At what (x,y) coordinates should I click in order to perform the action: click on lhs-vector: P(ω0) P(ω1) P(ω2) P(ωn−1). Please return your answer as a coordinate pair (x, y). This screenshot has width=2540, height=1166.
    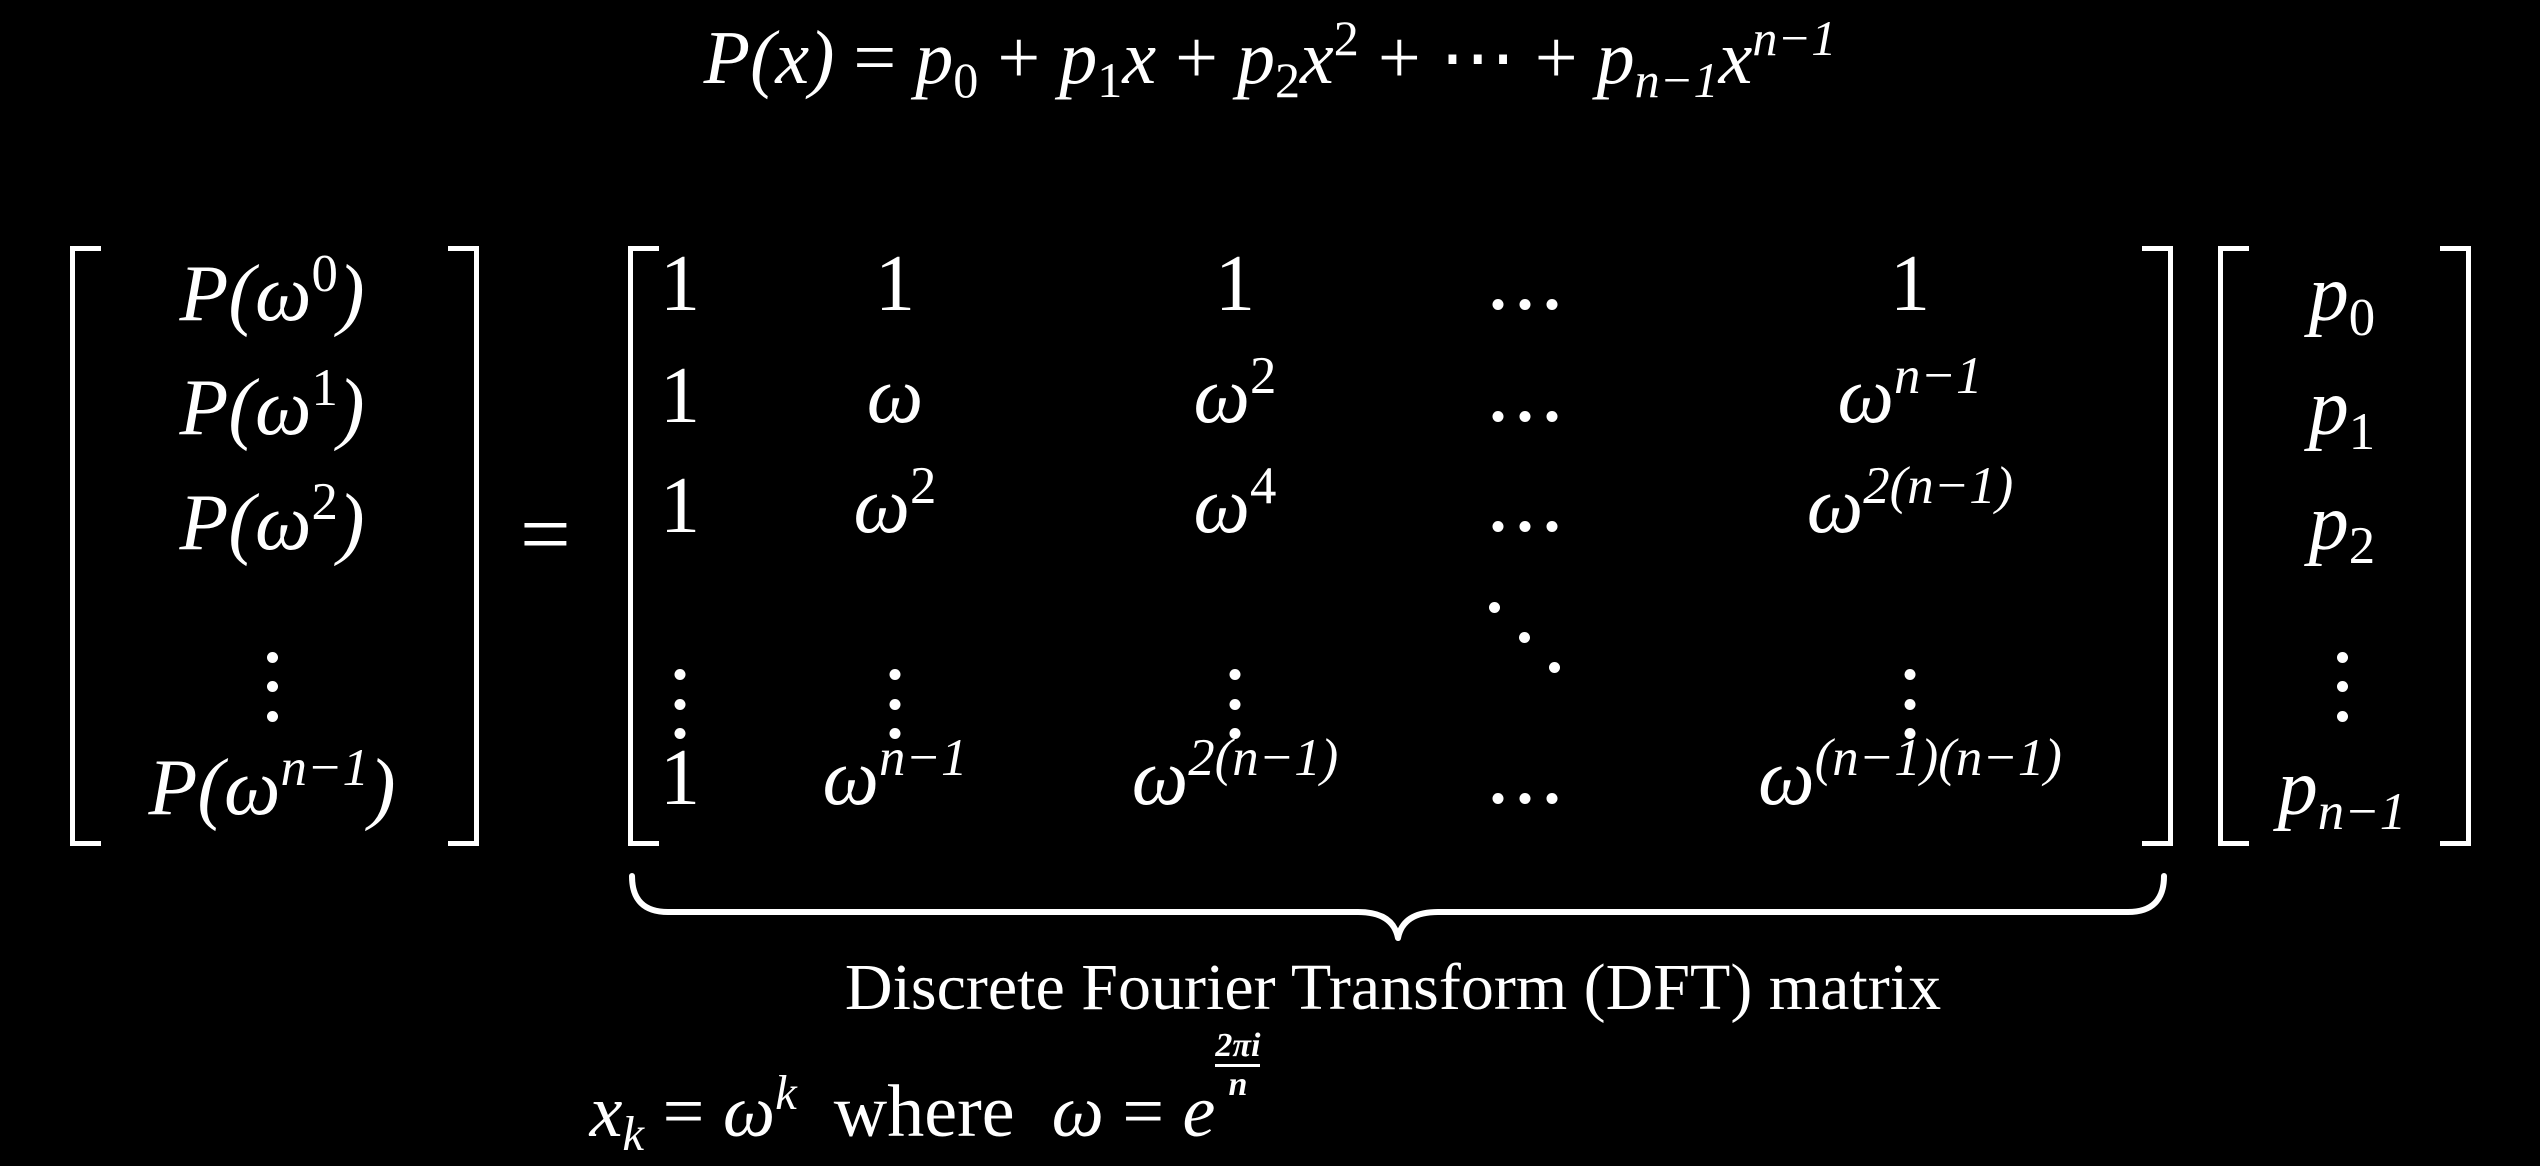
    Looking at the image, I should click on (272, 541).